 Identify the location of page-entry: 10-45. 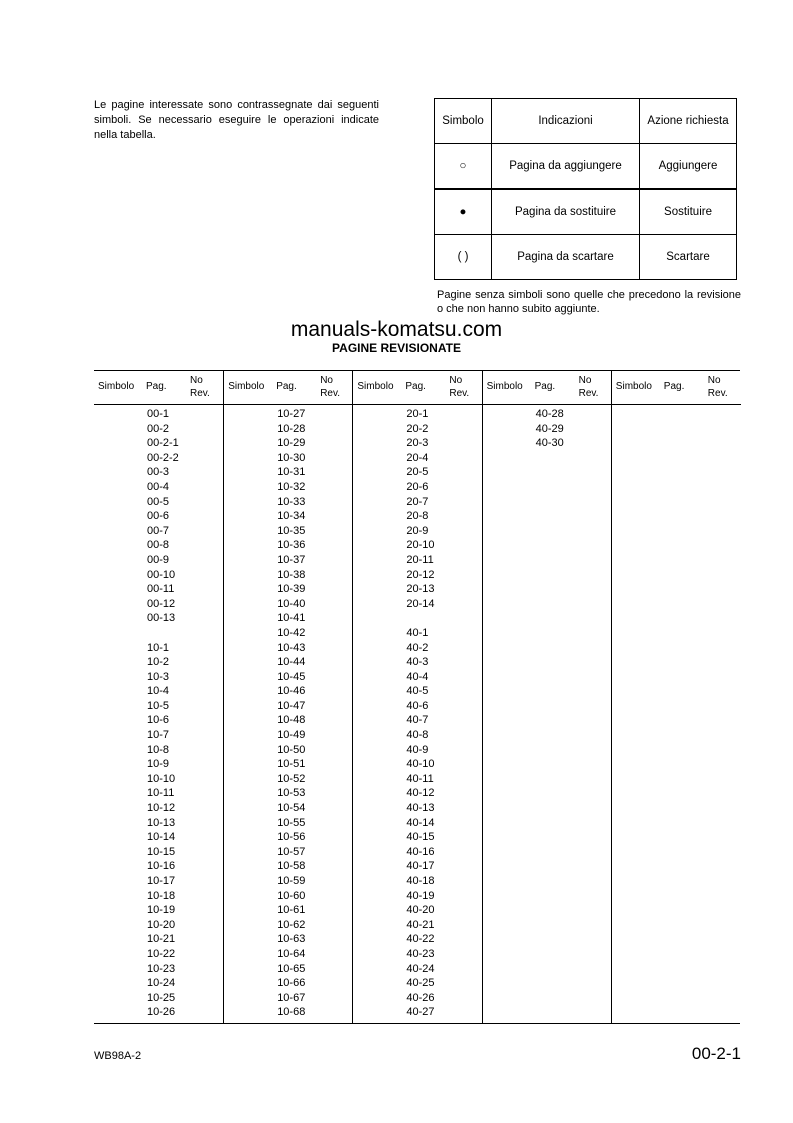
(291, 676).